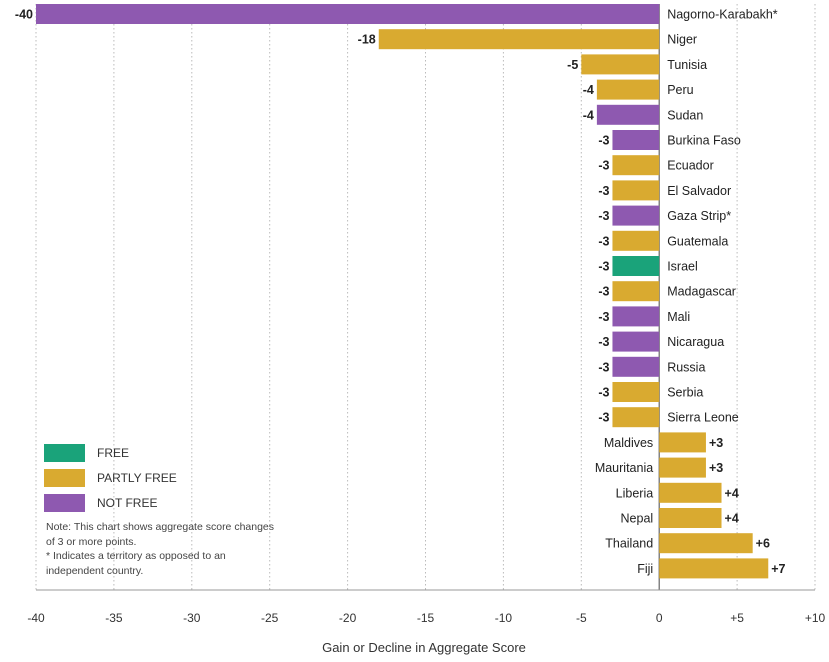  What do you see at coordinates (690, 166) in the screenshot?
I see `category-label: Ecuador` at bounding box center [690, 166].